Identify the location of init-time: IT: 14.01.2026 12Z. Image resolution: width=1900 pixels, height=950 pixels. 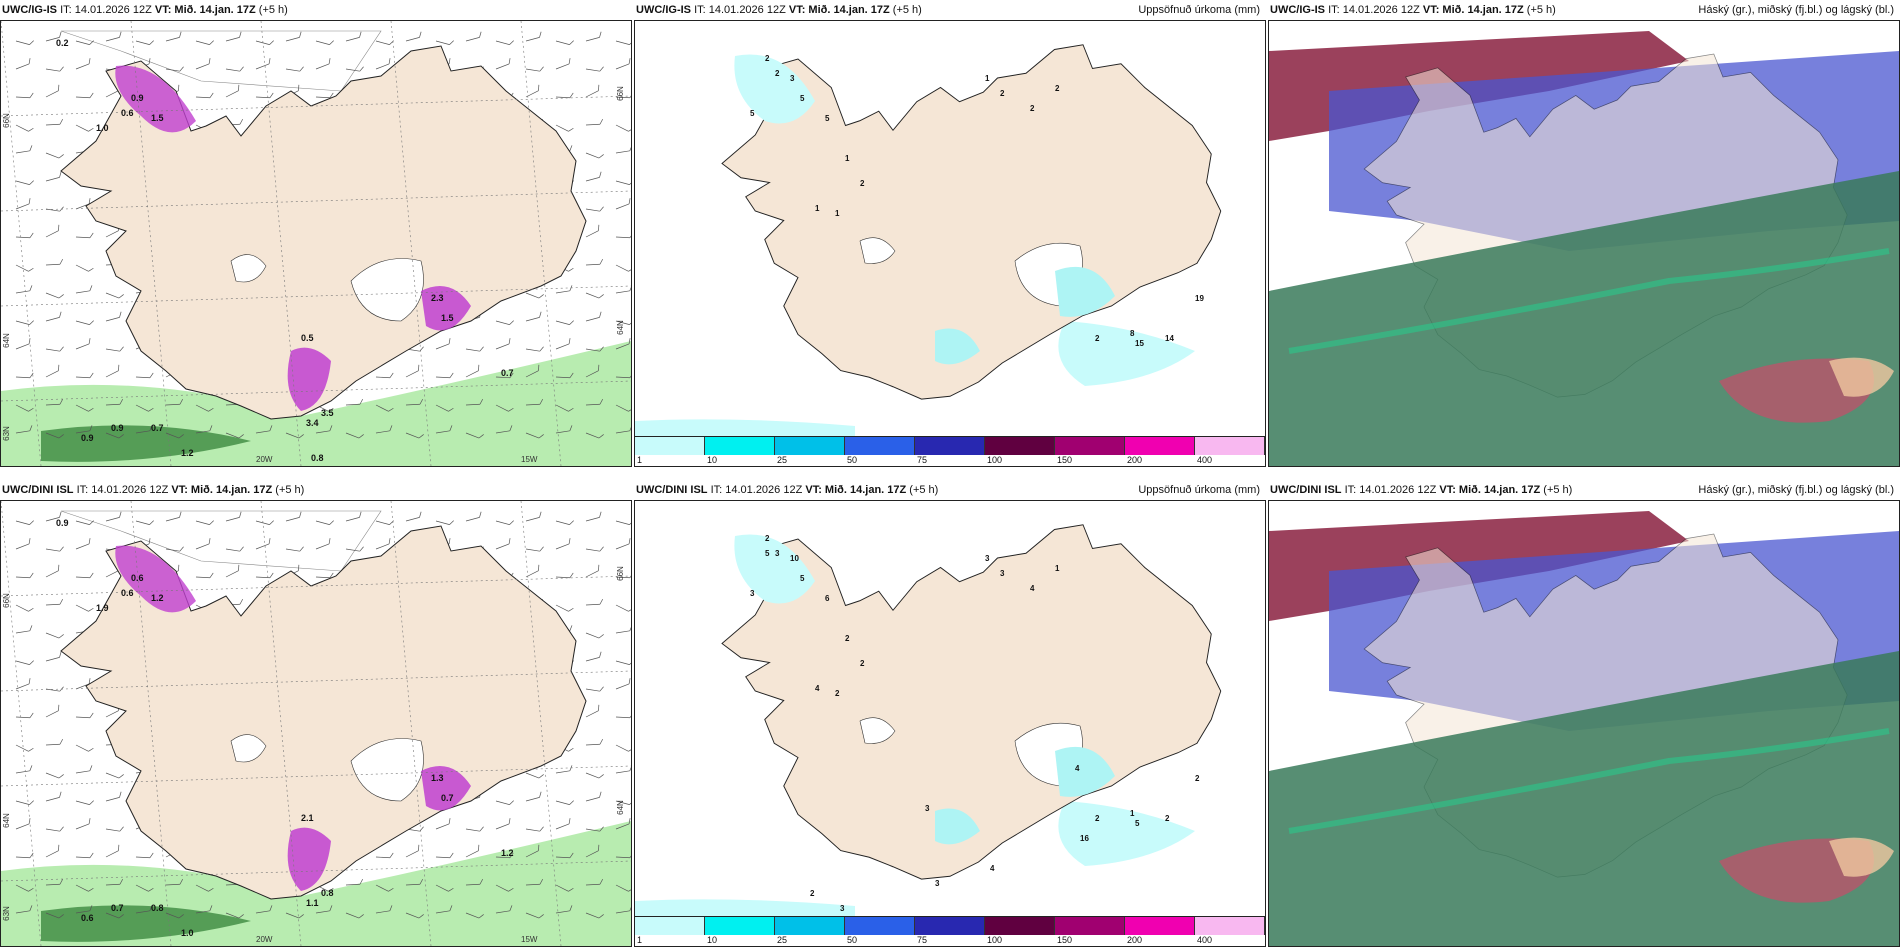
(756, 490).